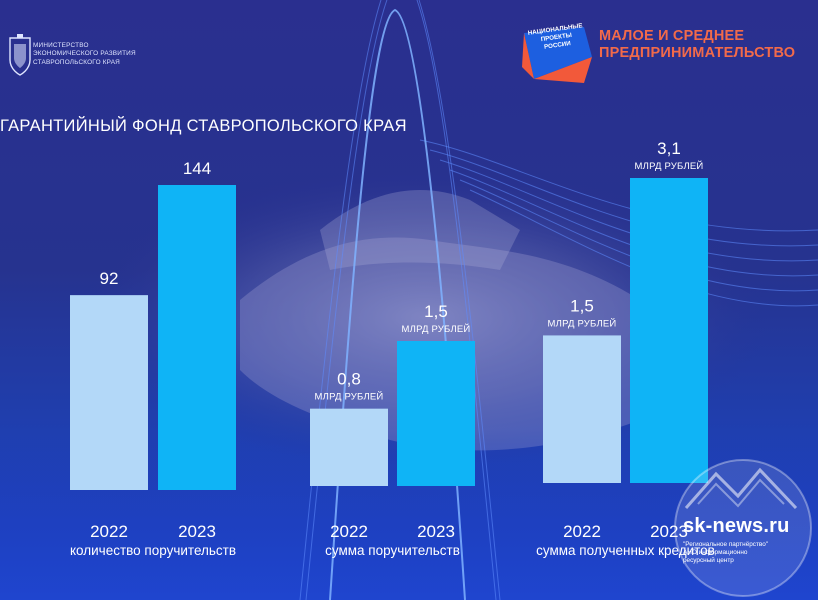 The width and height of the screenshot is (818, 600). I want to click on watermark-site: sk-news.ru, so click(736, 526).